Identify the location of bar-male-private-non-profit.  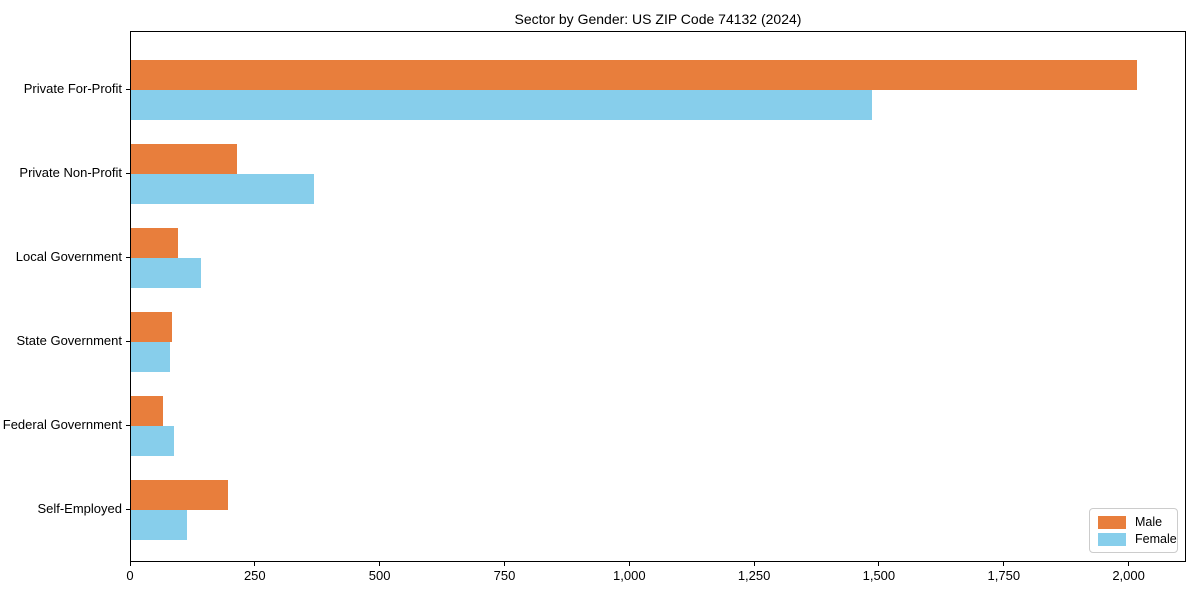
(184, 159).